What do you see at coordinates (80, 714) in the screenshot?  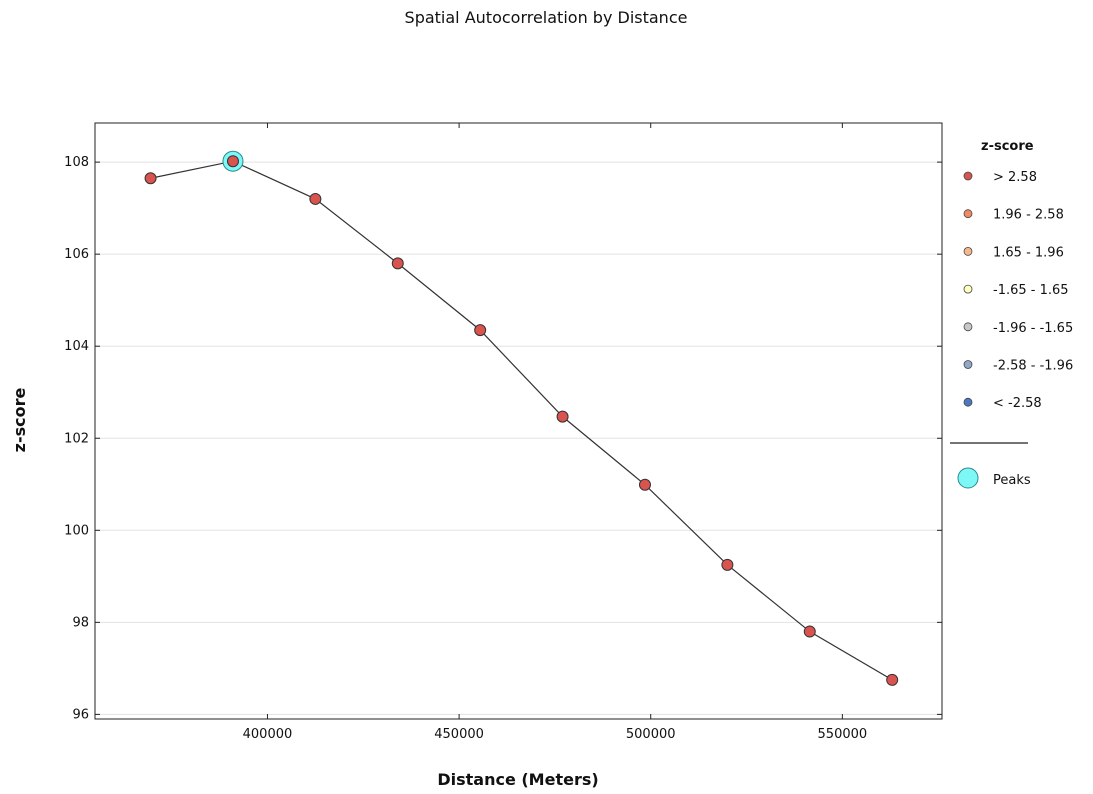 I see `y-tick-label: 96` at bounding box center [80, 714].